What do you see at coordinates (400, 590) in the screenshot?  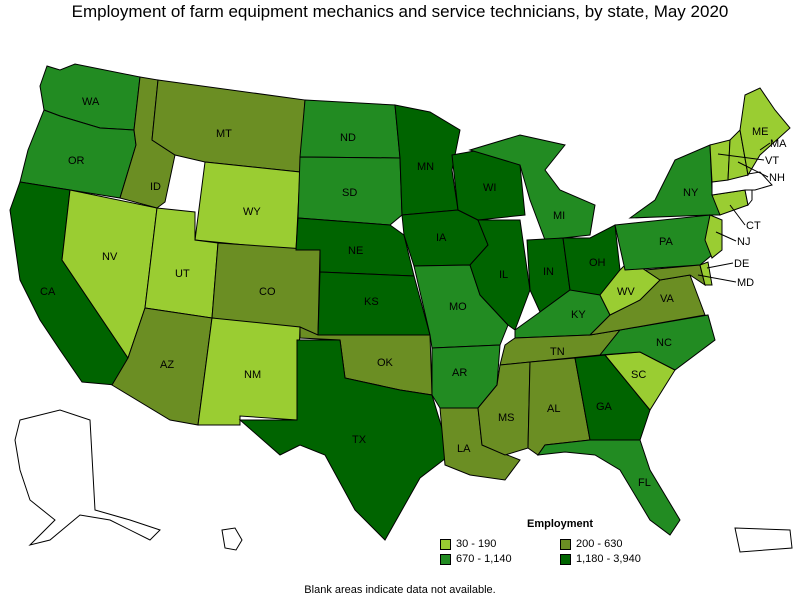 I see `footnote: Blank areas indicate data not available.` at bounding box center [400, 590].